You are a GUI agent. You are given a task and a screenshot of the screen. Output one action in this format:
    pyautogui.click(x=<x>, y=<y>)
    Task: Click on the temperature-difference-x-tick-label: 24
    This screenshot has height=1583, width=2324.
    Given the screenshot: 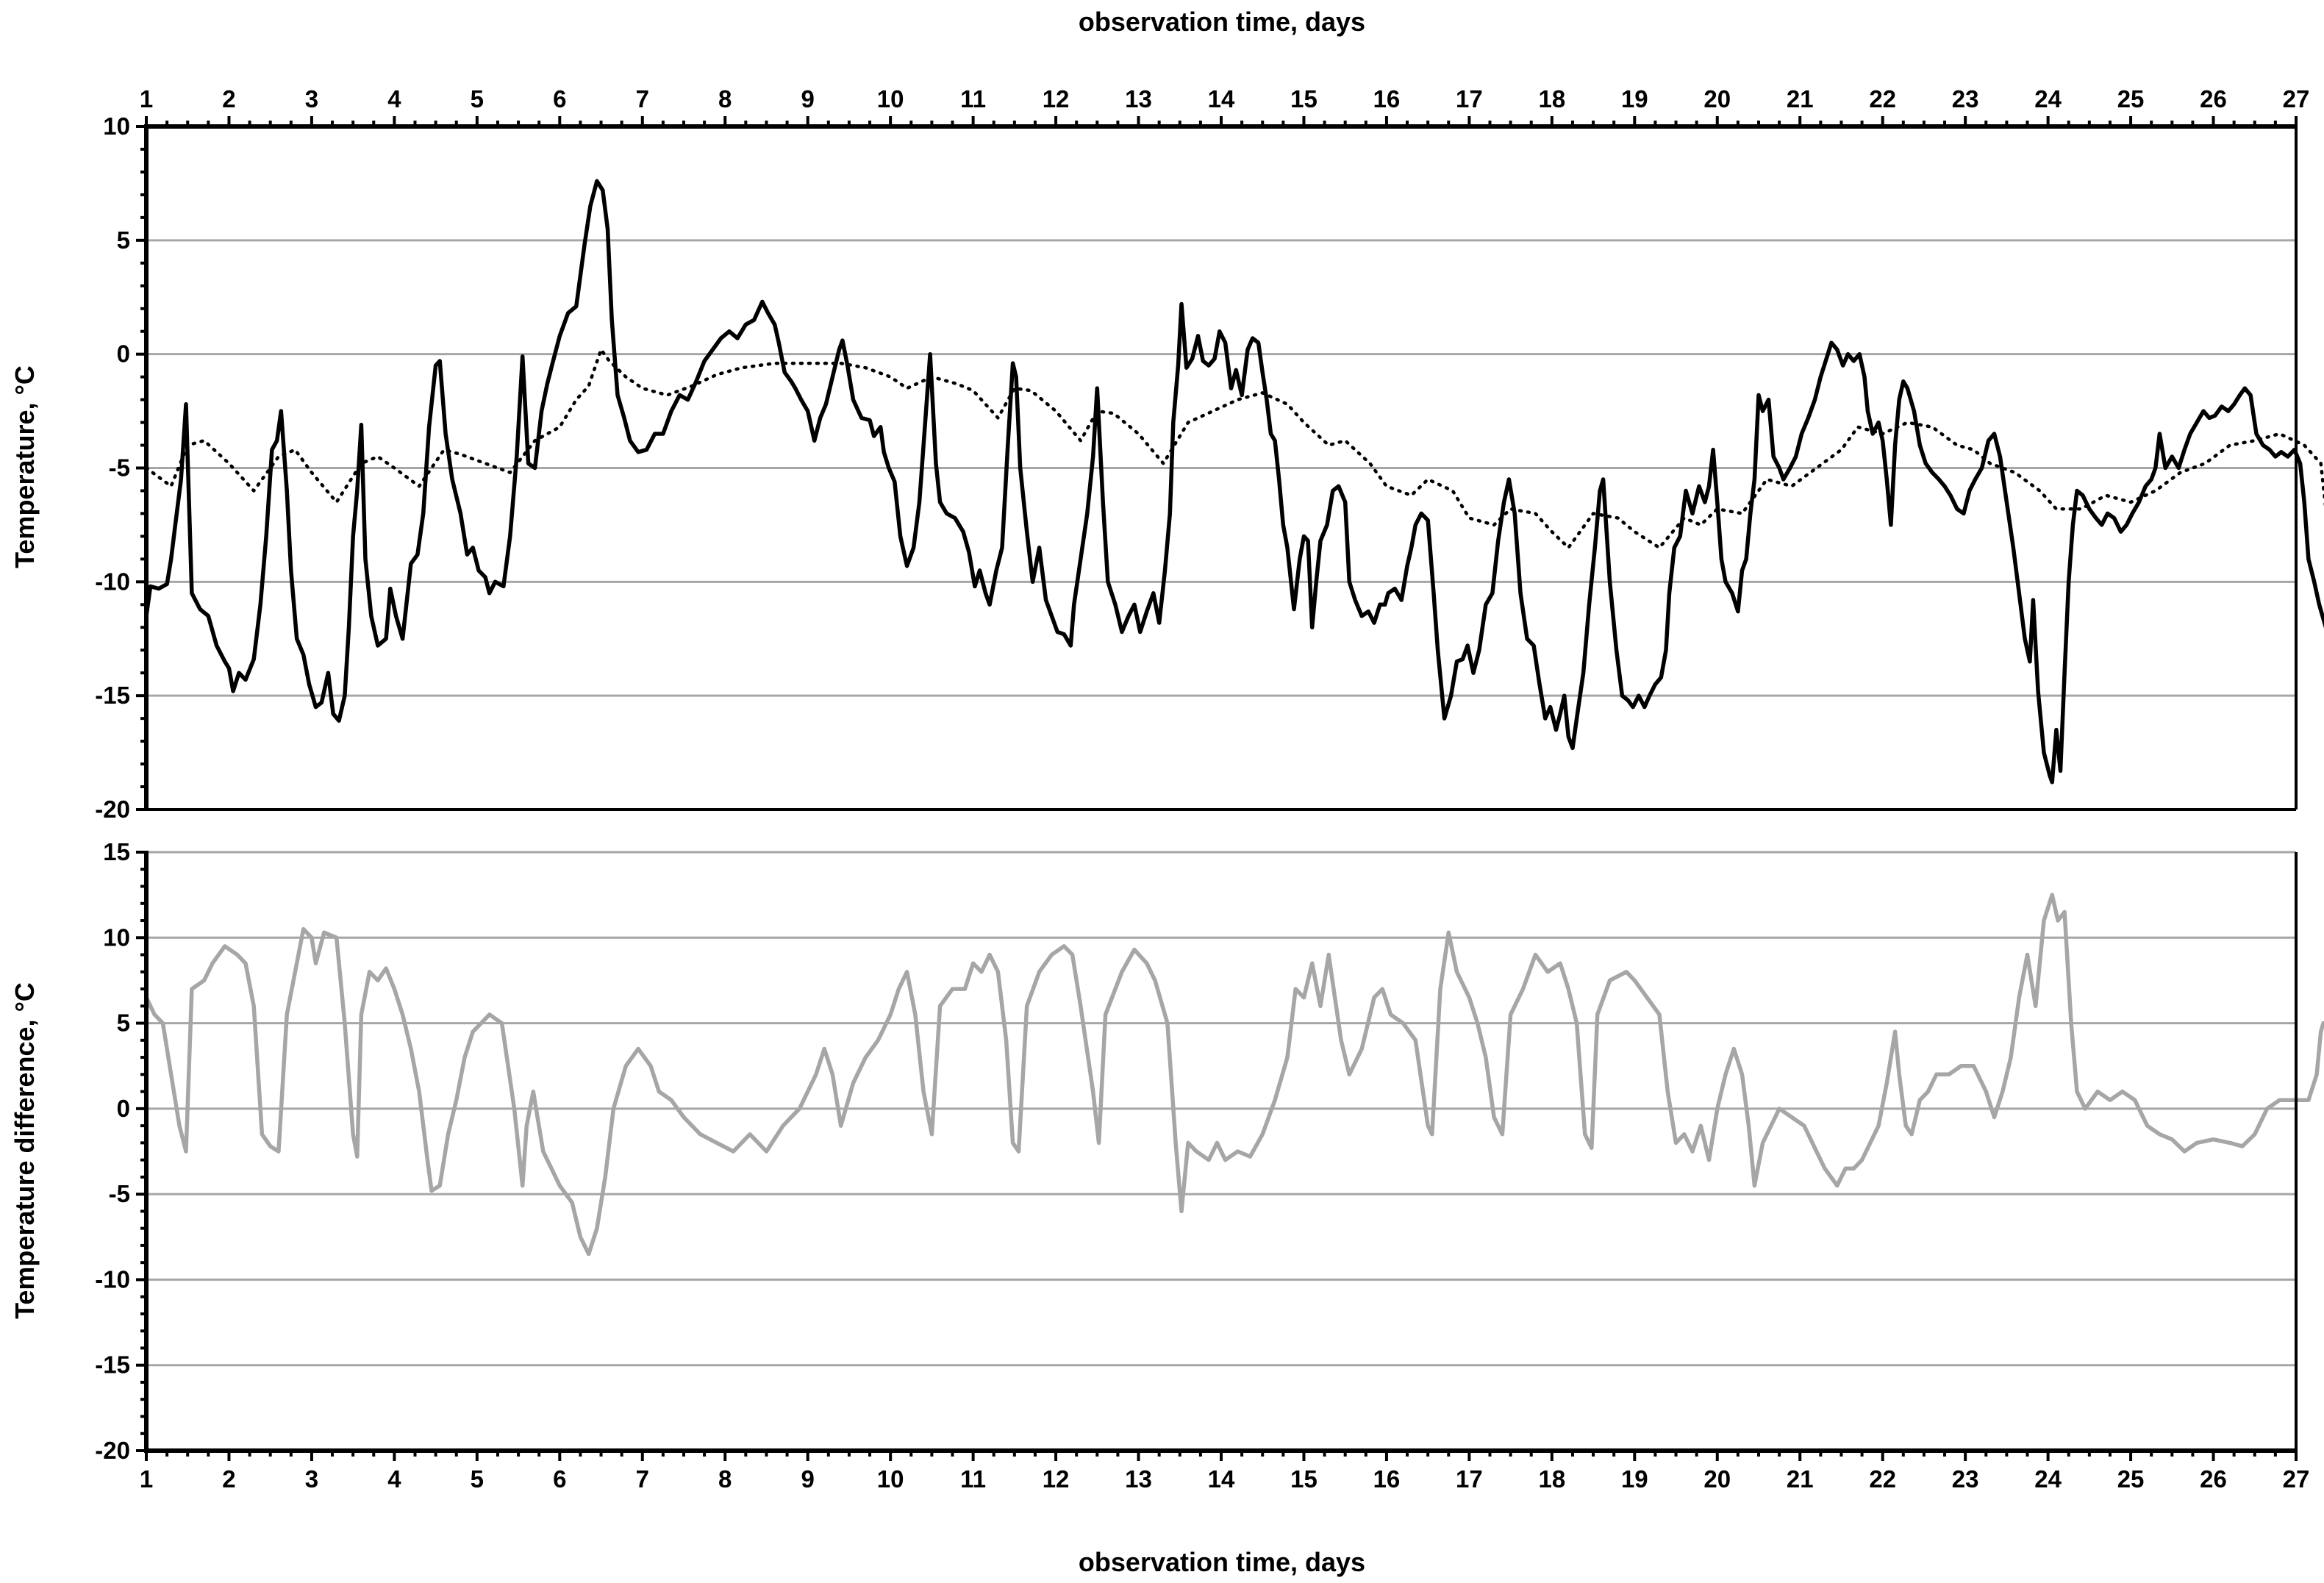 What is the action you would take?
    pyautogui.click(x=2048, y=1479)
    